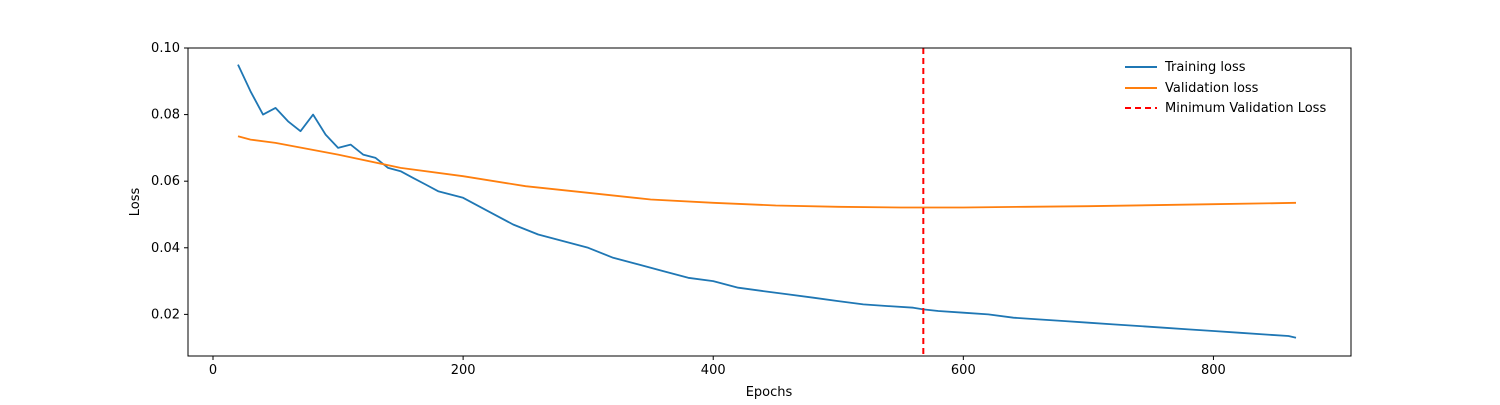 Image resolution: width=1500 pixels, height=405 pixels. I want to click on y-tick-label: 0.08, so click(165, 115).